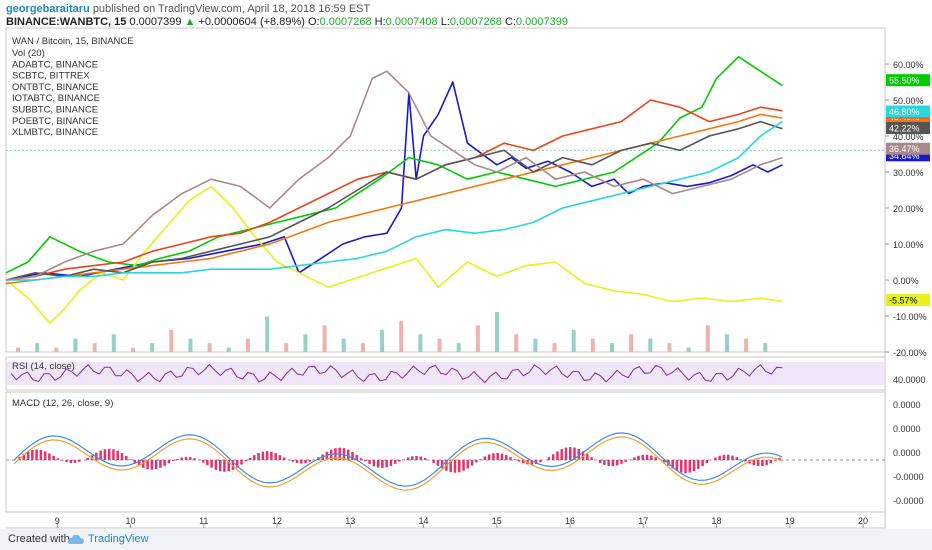 The image size is (932, 550). Describe the element at coordinates (66, 22) in the screenshot. I see `symbol-label: BINANCE:WANBTC, 15` at that location.